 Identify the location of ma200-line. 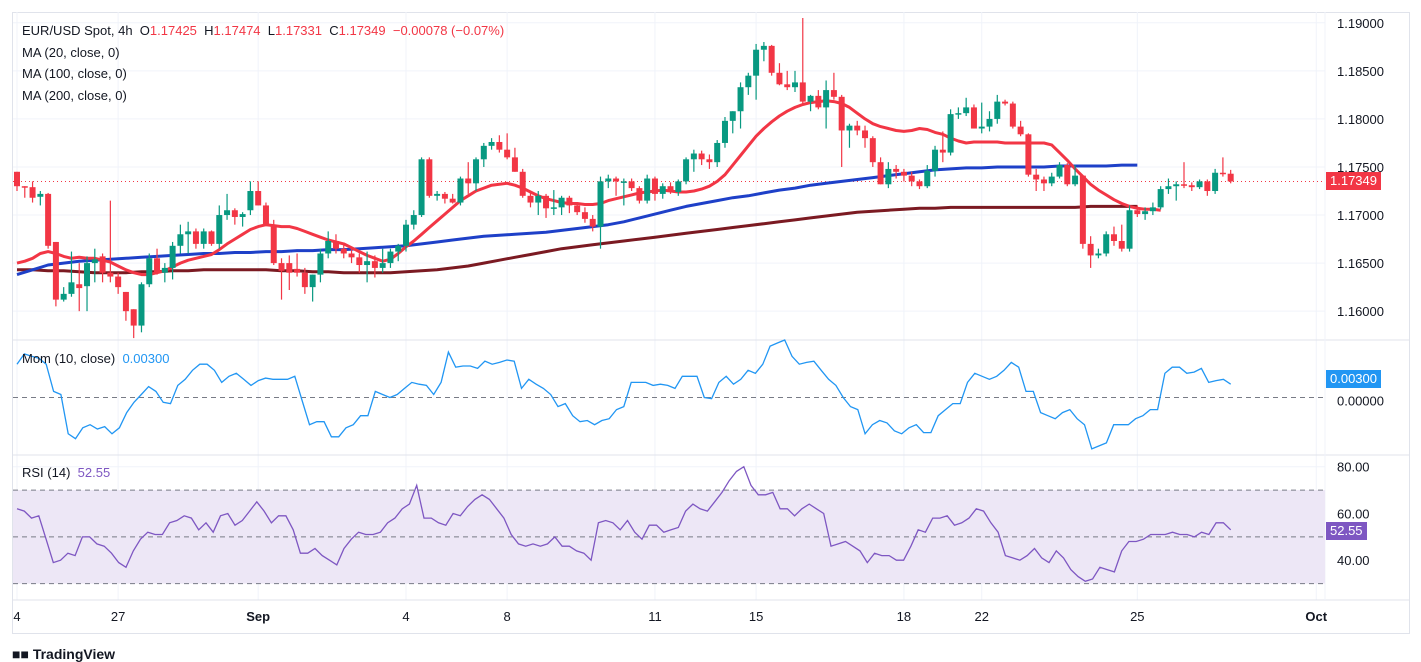
(577, 239).